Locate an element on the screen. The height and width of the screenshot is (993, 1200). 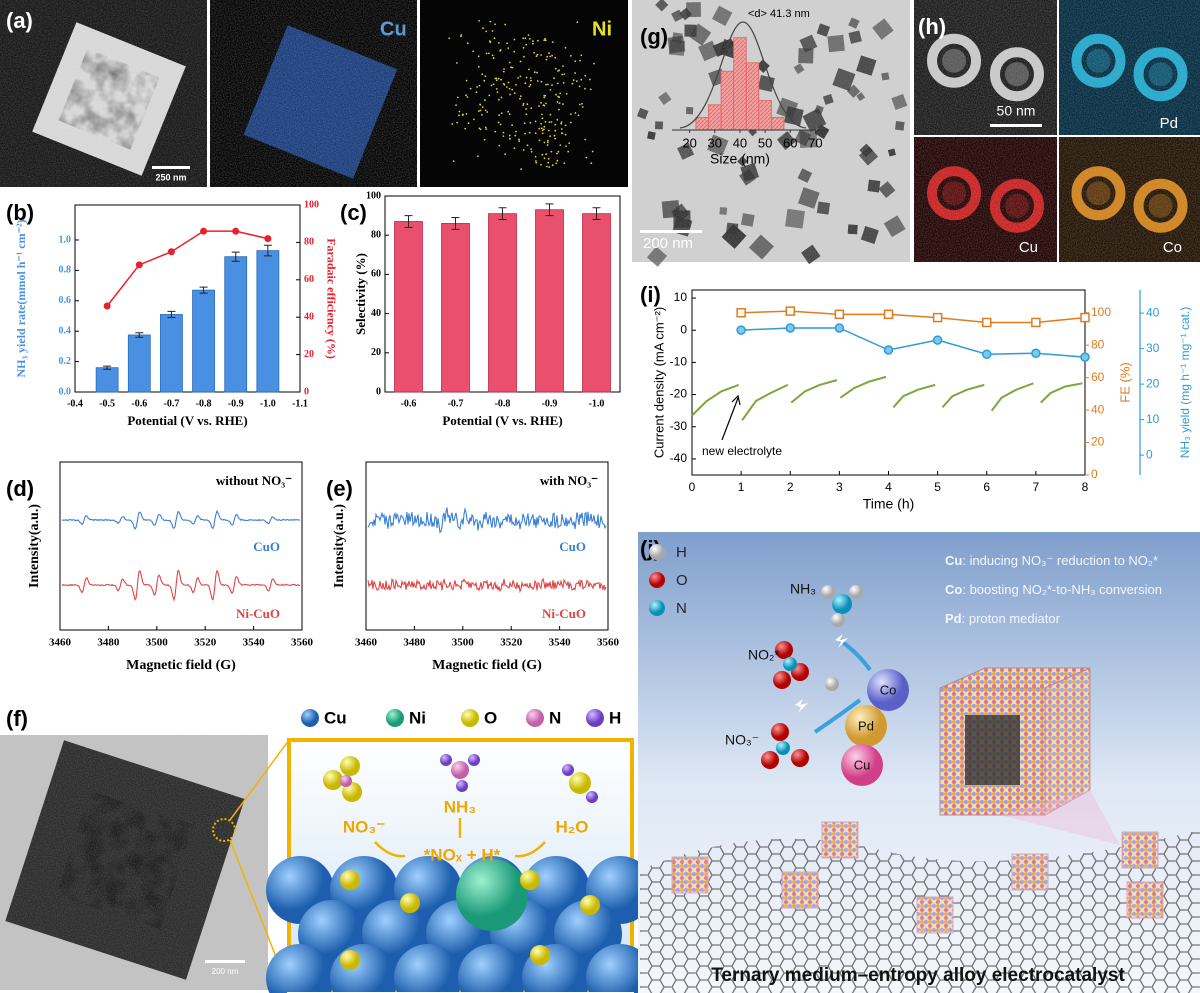
x-tick-label: 40 is located at coordinates (740, 142).